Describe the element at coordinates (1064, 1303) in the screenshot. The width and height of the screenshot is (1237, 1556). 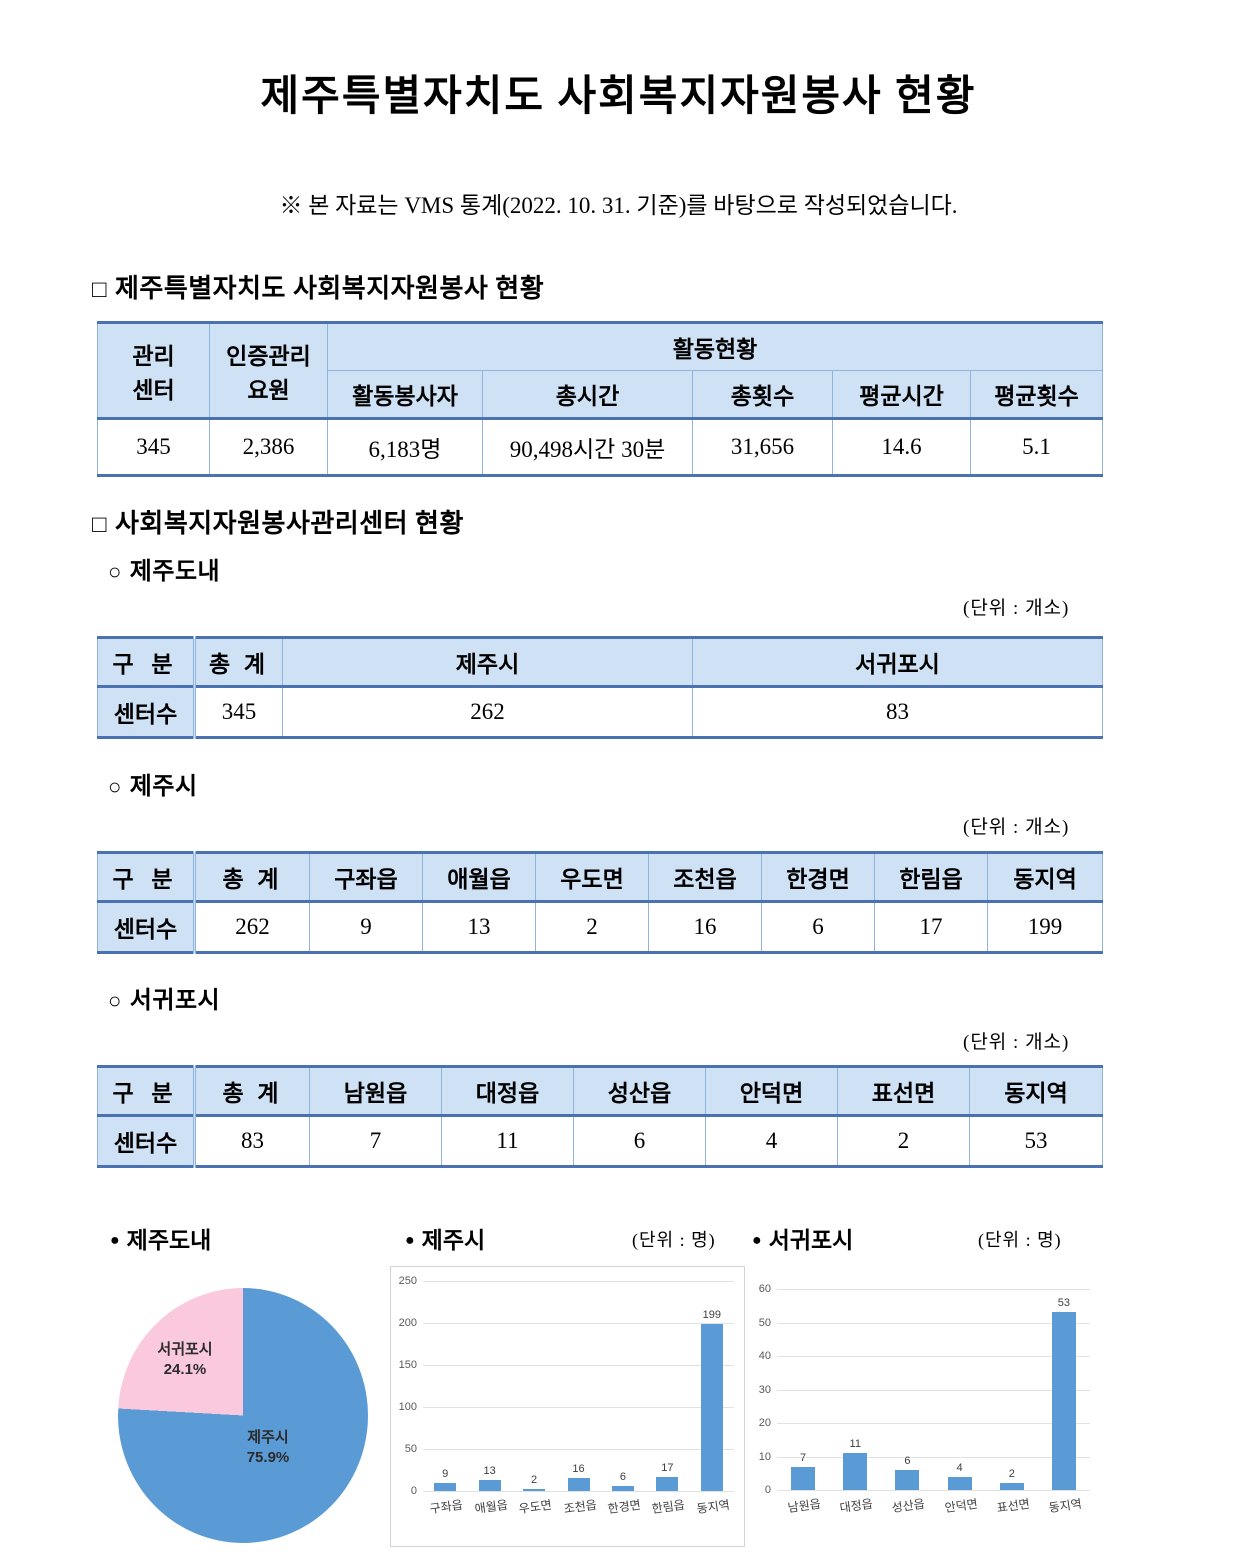
I see `bar-value-label: 53` at that location.